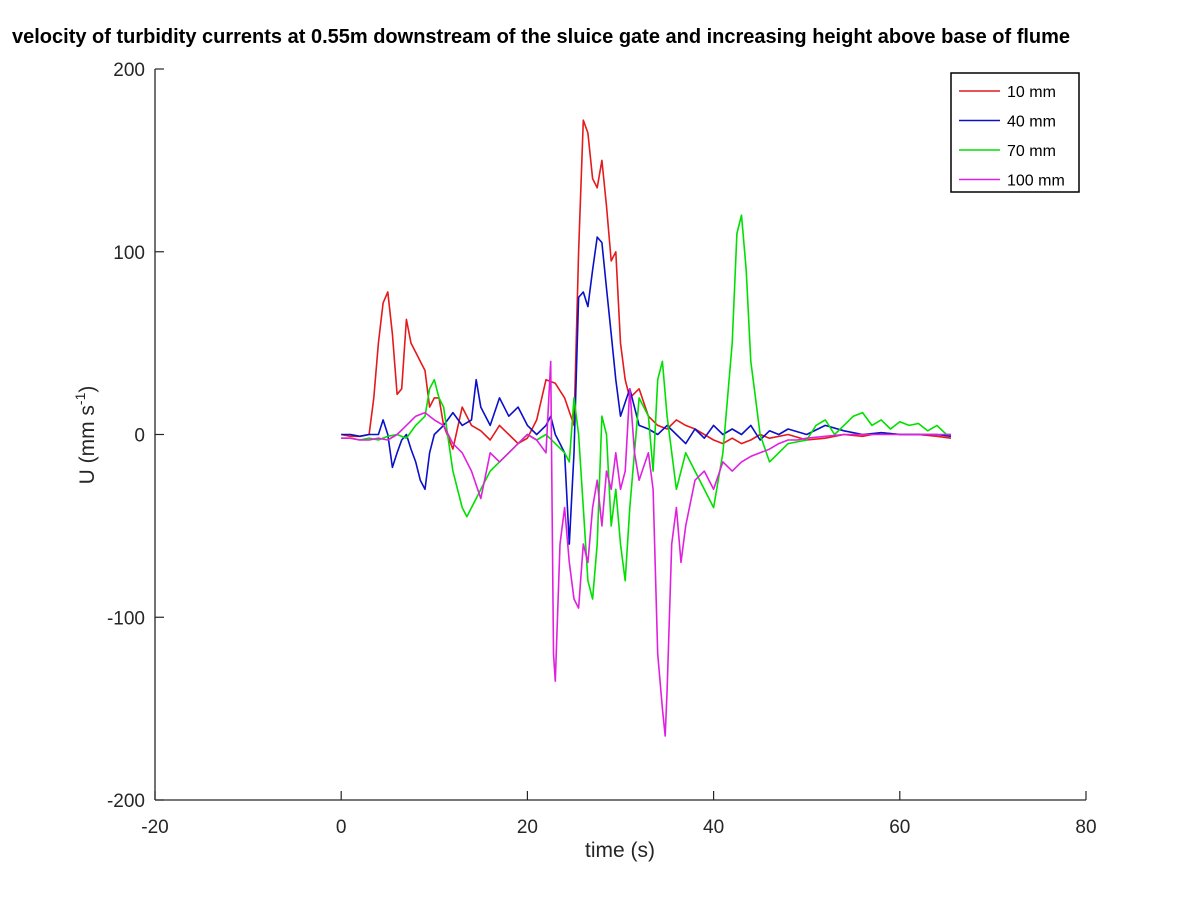 This screenshot has height=900, width=1200. What do you see at coordinates (619, 814) in the screenshot?
I see `x-ticks: -20 0 20 40 60 80` at bounding box center [619, 814].